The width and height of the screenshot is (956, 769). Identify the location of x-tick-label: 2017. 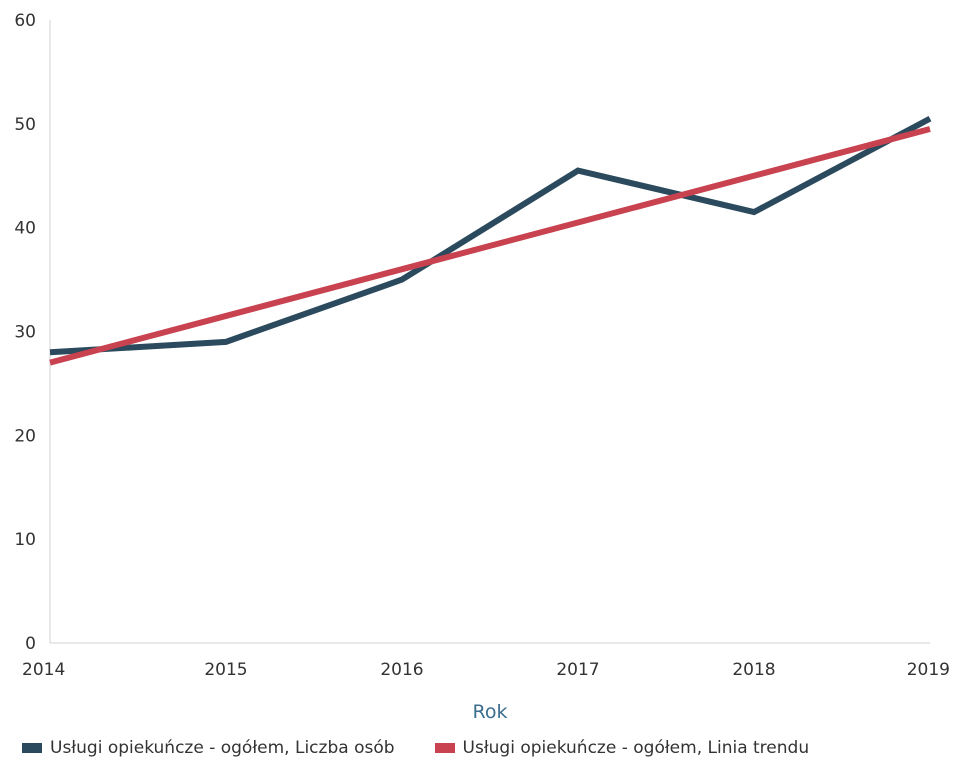
(577, 670).